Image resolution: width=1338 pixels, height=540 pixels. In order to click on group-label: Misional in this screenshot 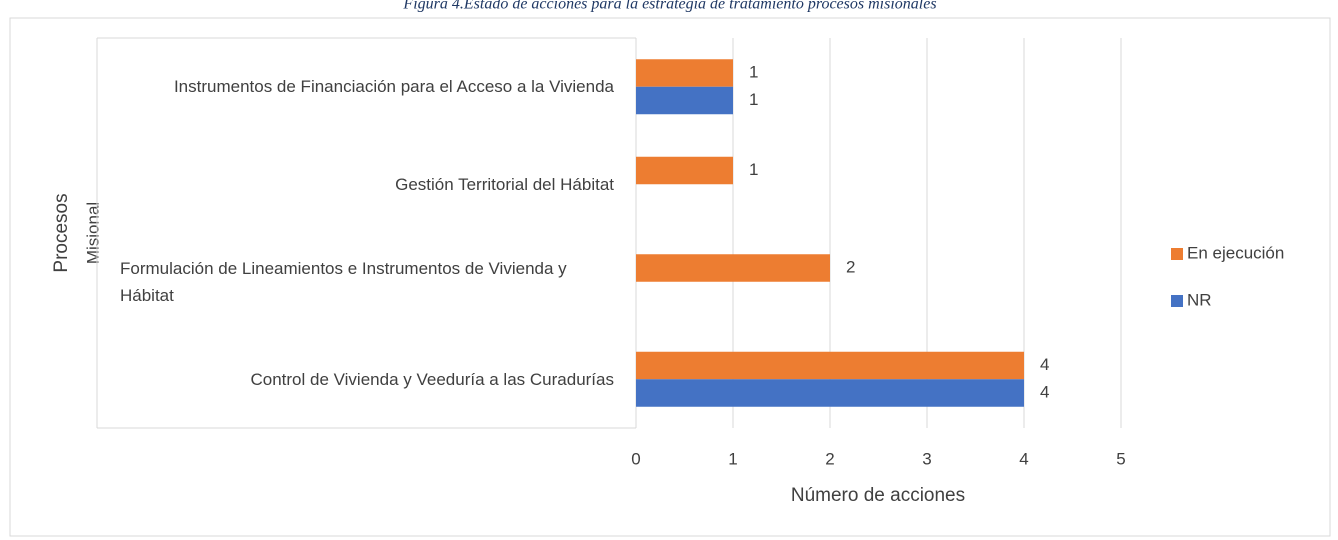, I will do `click(92, 233)`.